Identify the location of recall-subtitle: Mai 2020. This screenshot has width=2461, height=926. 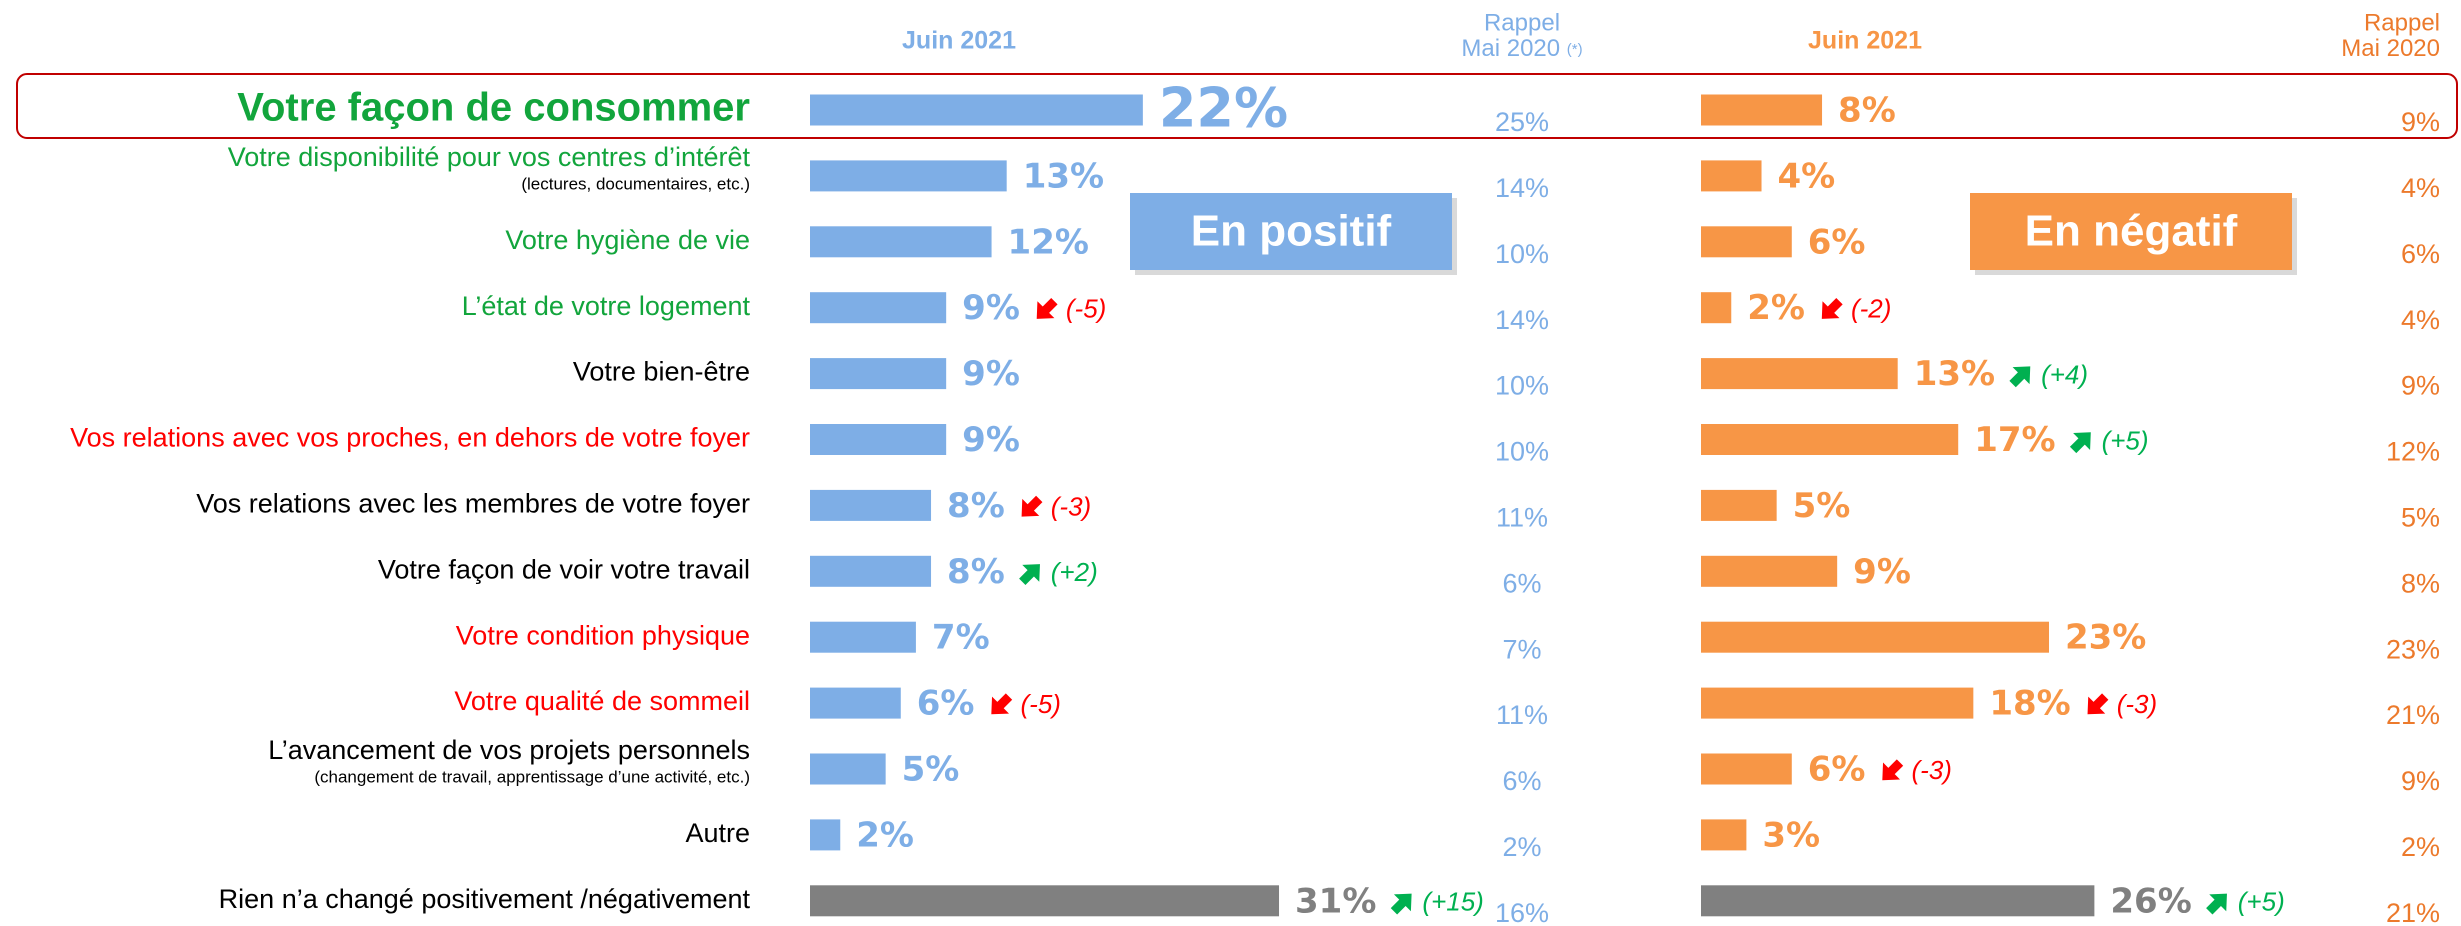
(2390, 48).